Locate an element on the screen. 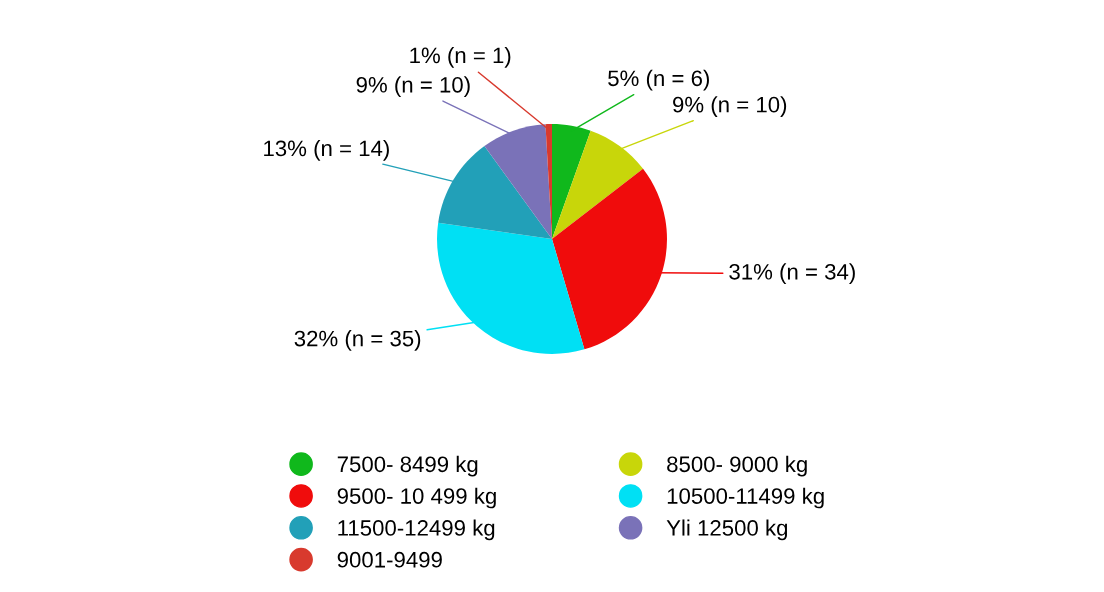  legend-label: 9001-9499 is located at coordinates (389, 559).